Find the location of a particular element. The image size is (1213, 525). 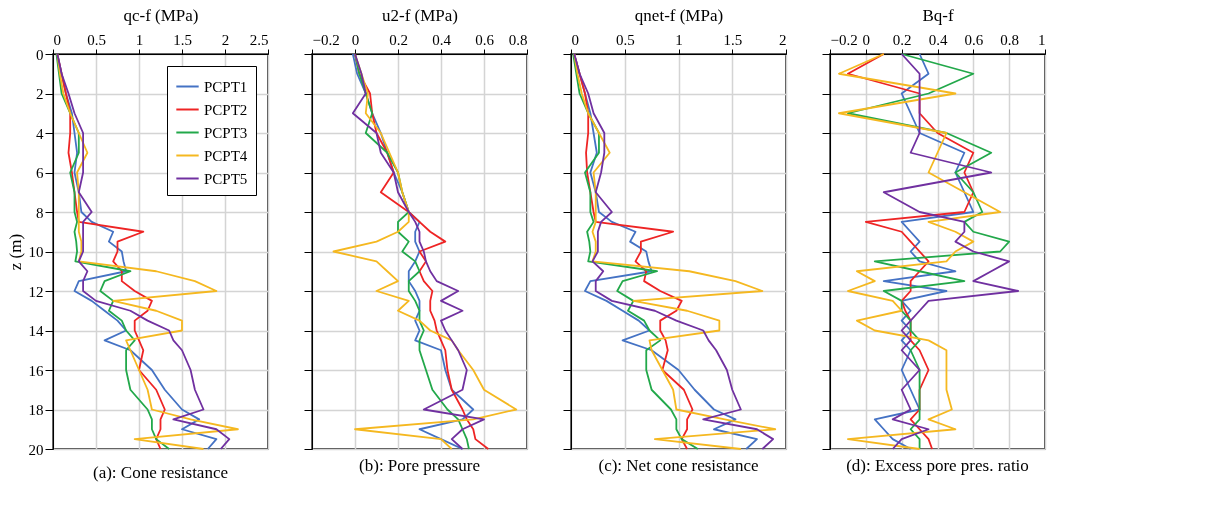

legend-label: PCPT2 is located at coordinates (226, 109).